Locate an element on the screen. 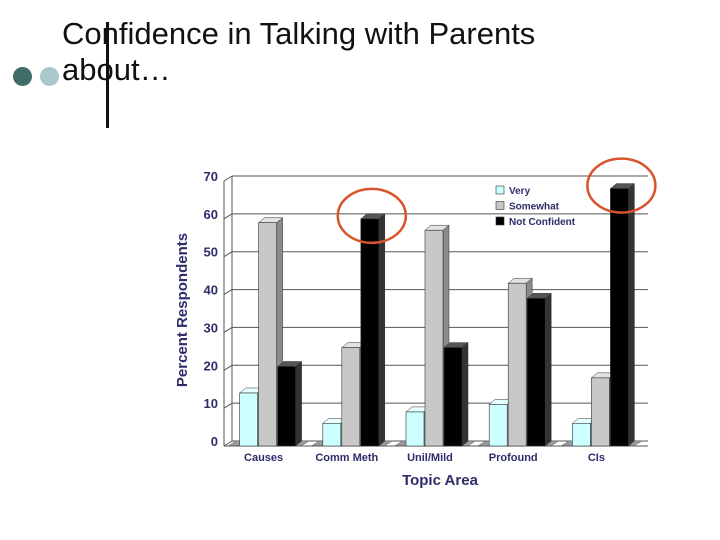 This screenshot has width=720, height=540. y-tick-label: 50 is located at coordinates (211, 252).